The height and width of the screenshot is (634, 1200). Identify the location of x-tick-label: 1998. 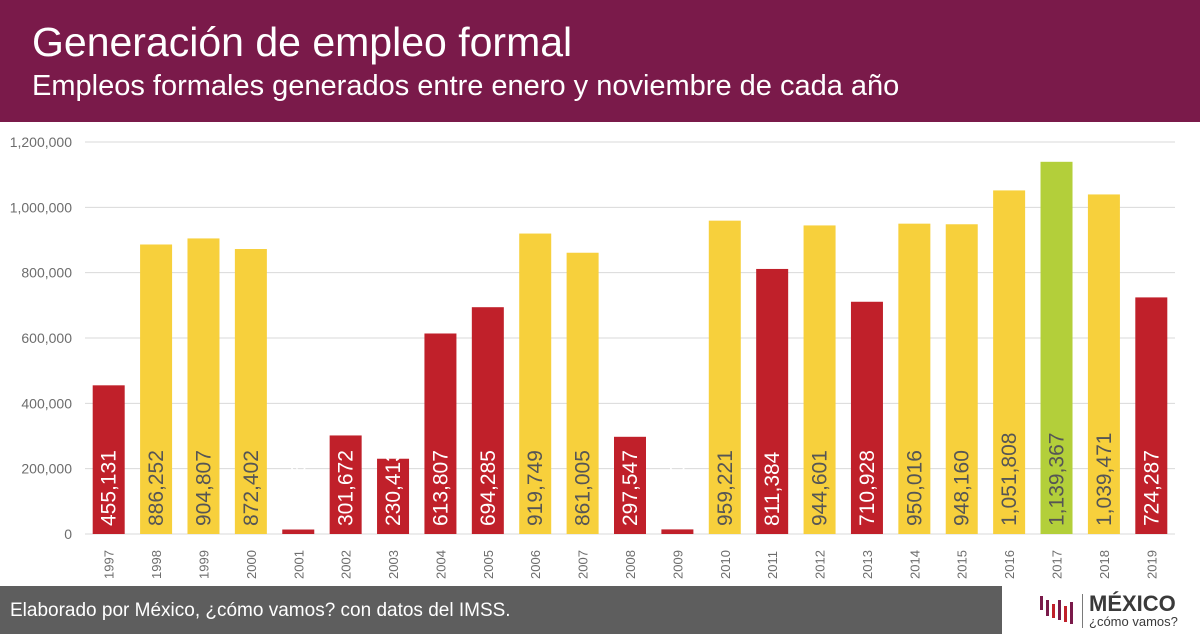
(156, 564).